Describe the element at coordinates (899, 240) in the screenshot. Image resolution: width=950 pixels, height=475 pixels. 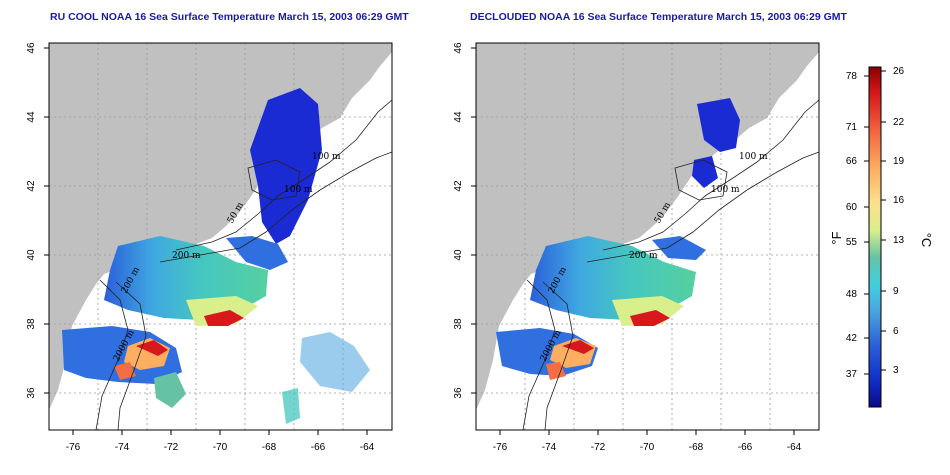
I see `colorbar-c-tick-label: 13` at that location.